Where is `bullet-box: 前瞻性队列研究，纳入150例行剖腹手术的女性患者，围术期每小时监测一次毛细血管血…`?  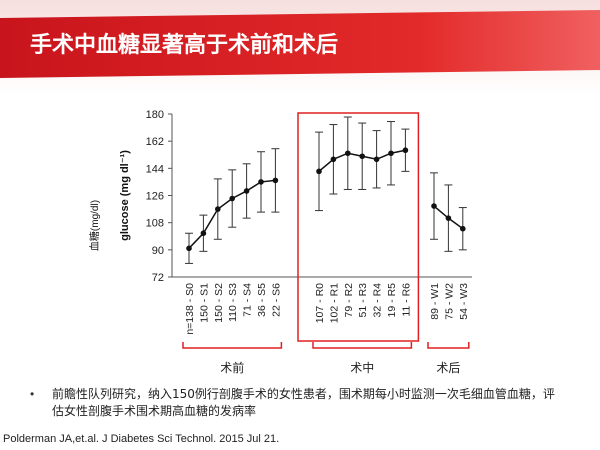
bullet-box: 前瞻性队列研究，纳入150例行剖腹手术的女性患者，围术期每小时监测一次毛细血管血… is located at coordinates (303, 402).